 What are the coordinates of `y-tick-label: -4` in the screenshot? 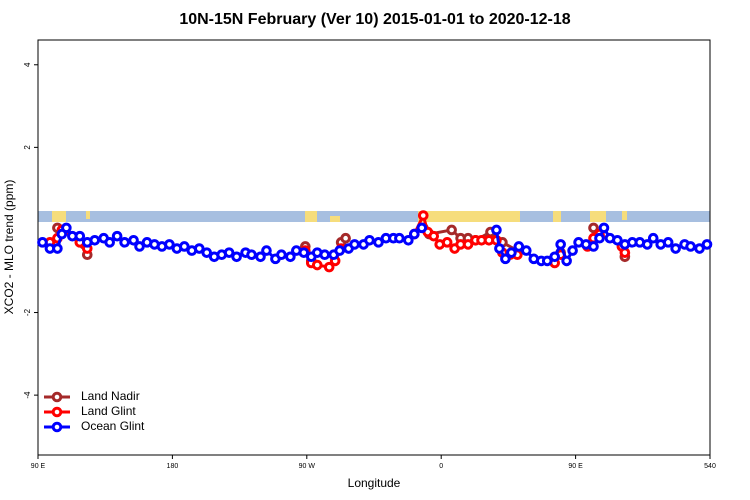 It's located at (27, 395).